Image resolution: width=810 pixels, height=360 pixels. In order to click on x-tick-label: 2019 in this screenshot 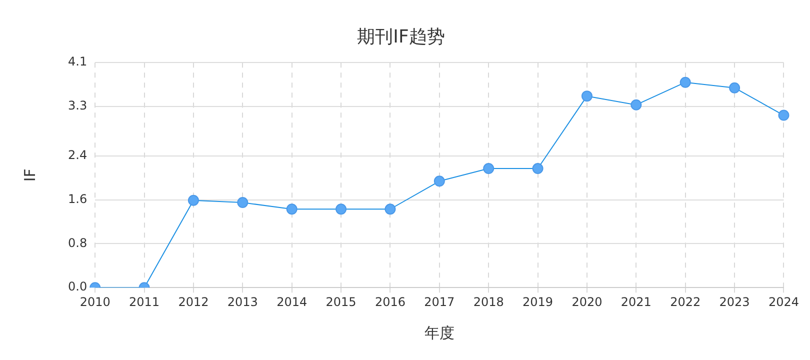, I will do `click(538, 301)`.